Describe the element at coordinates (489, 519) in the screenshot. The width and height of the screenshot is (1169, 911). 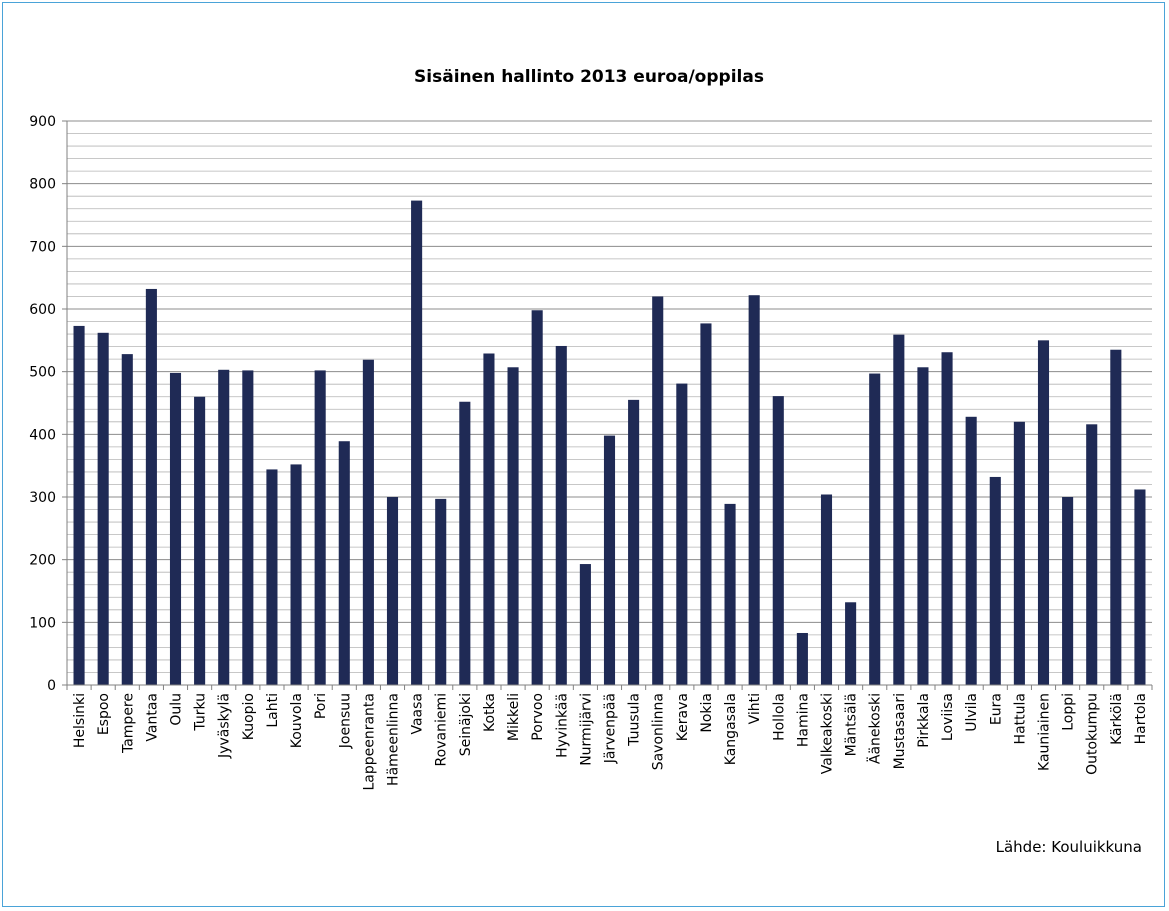
I see `bar-kotka` at that location.